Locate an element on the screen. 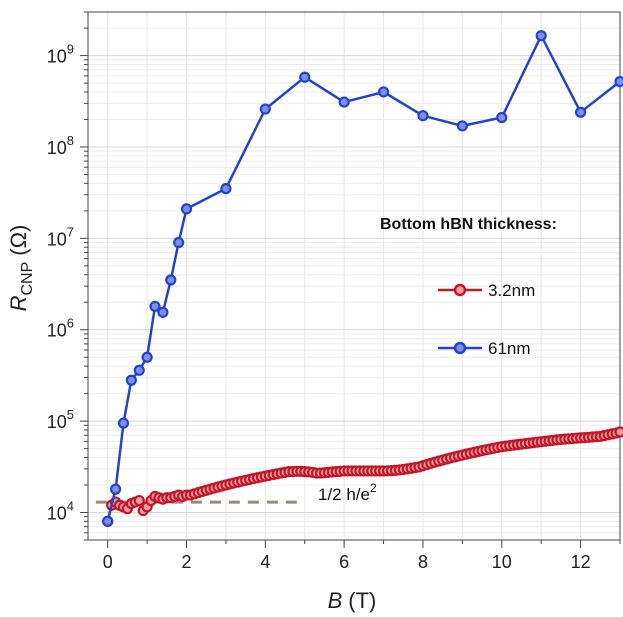  y-tick-label-exponent: 7 is located at coordinates (70, 231).